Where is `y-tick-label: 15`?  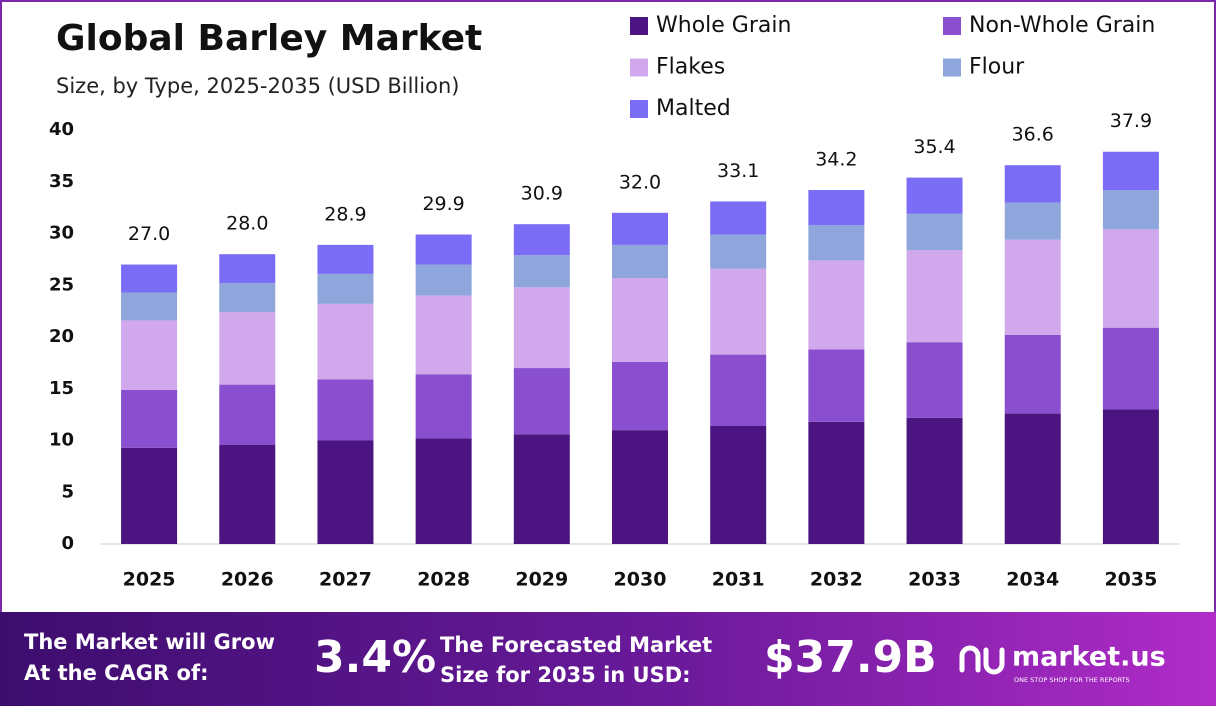 y-tick-label: 15 is located at coordinates (61, 388).